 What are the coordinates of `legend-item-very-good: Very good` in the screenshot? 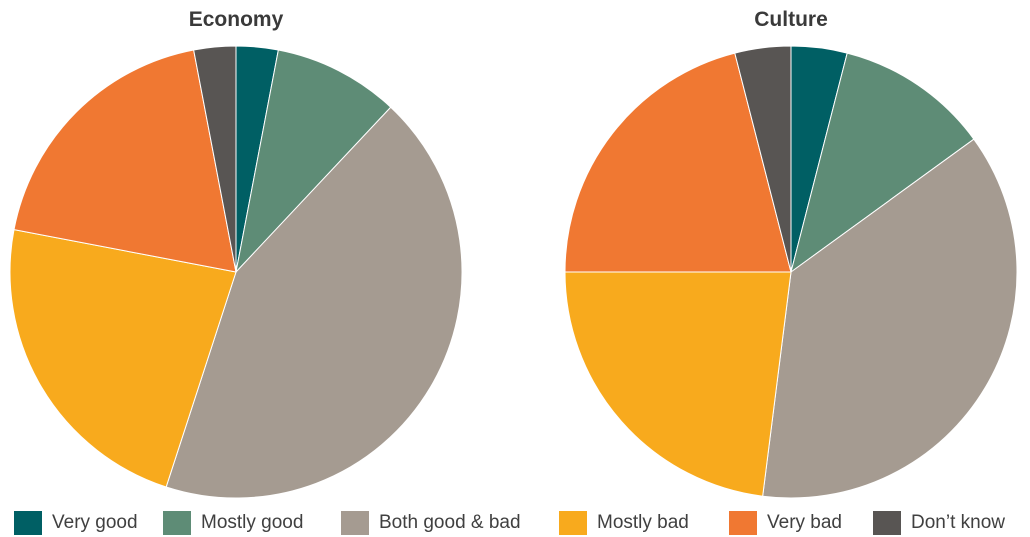 It's located at (76, 523).